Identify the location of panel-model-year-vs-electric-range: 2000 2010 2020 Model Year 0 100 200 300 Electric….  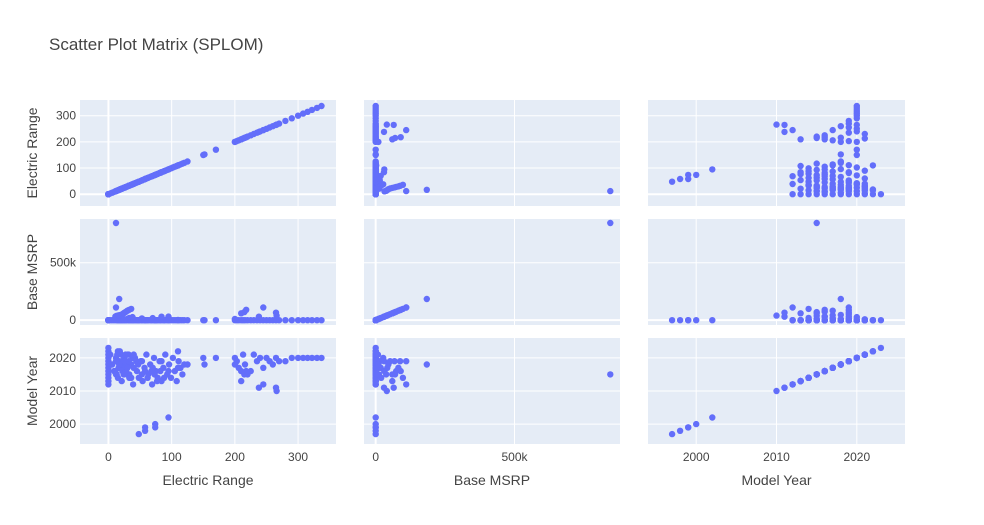
(180, 413).